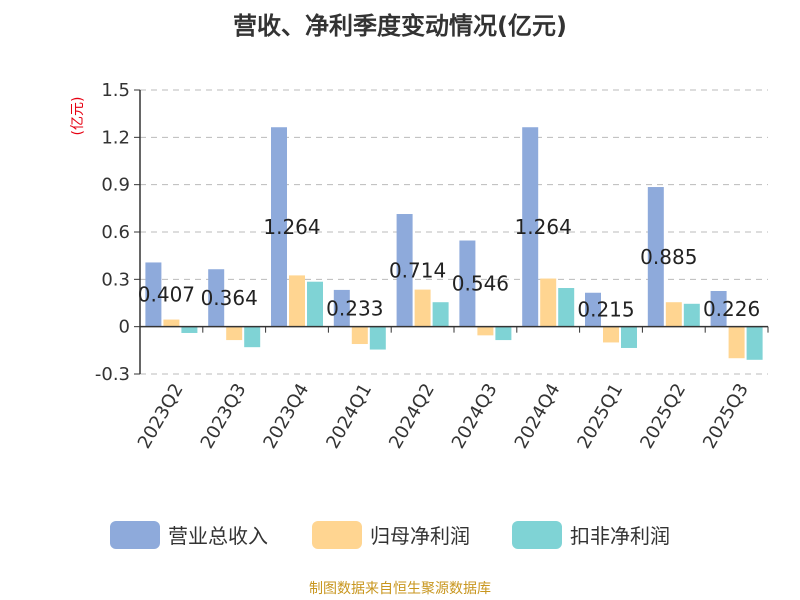  What do you see at coordinates (153, 294) in the screenshot?
I see `bar-营业总收入-2023Q2` at bounding box center [153, 294].